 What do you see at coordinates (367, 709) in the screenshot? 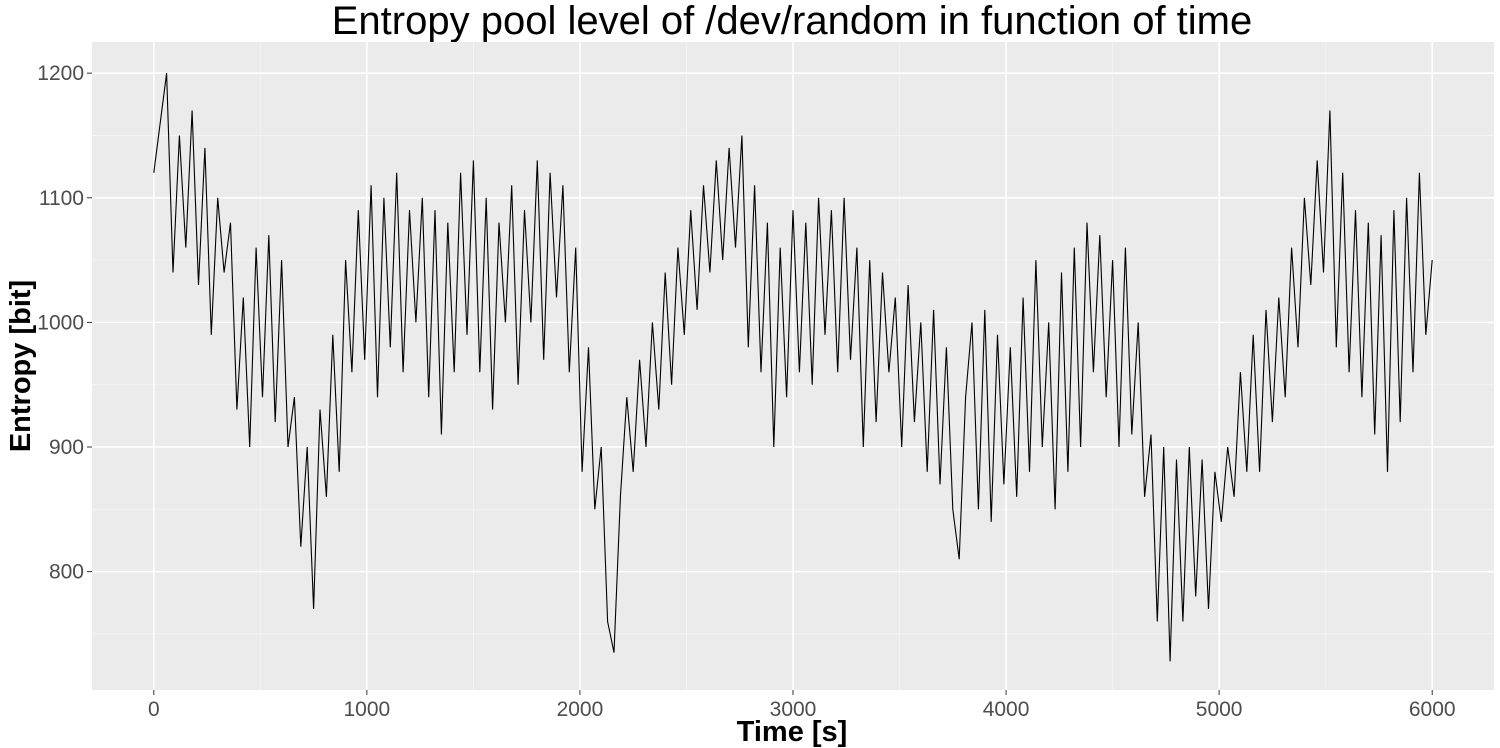
I see `x-tick-label: 1000` at bounding box center [367, 709].